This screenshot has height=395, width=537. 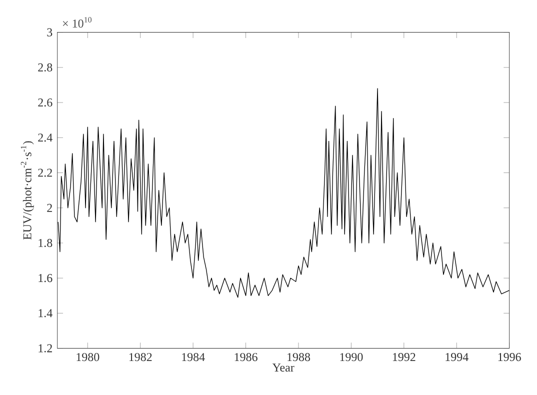 What do you see at coordinates (404, 357) in the screenshot?
I see `x-tick-label: 1992` at bounding box center [404, 357].